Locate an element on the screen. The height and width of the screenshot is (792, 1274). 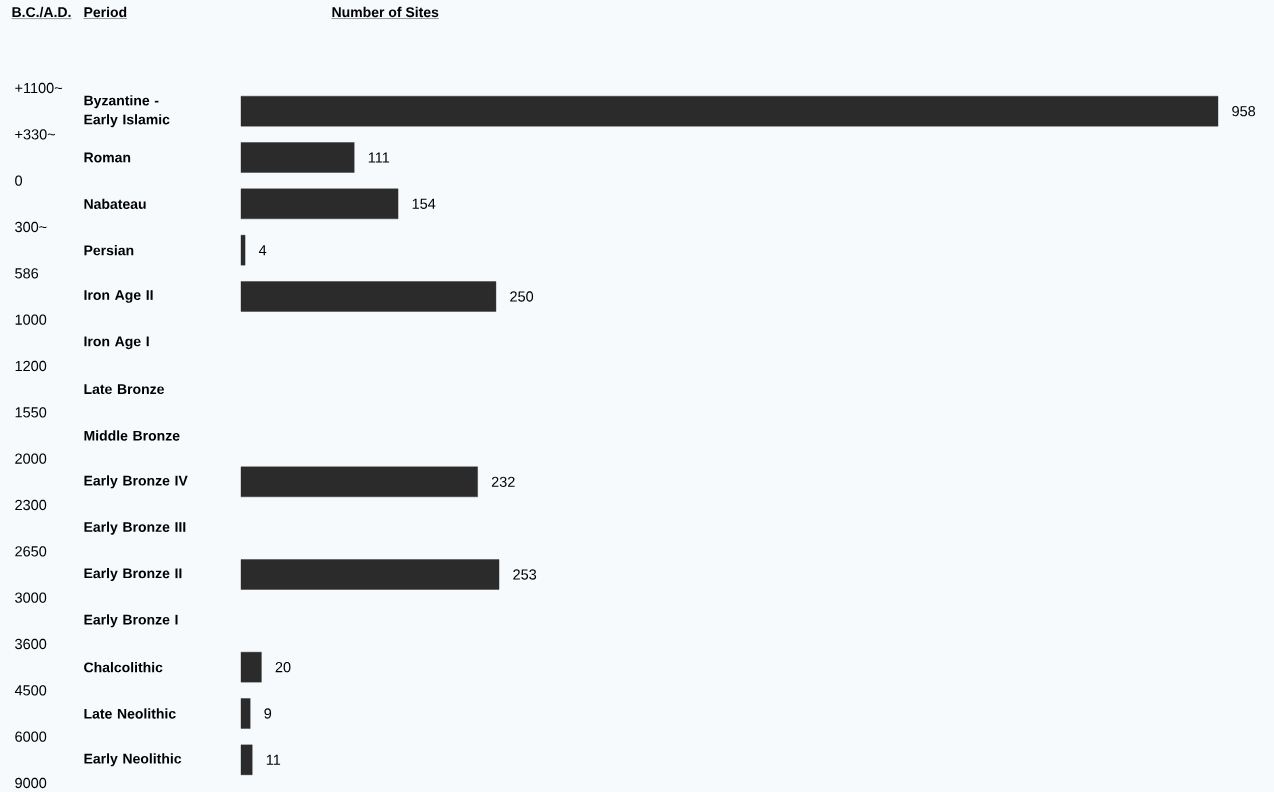
text: B.C./A.D. is located at coordinates (41, 12).